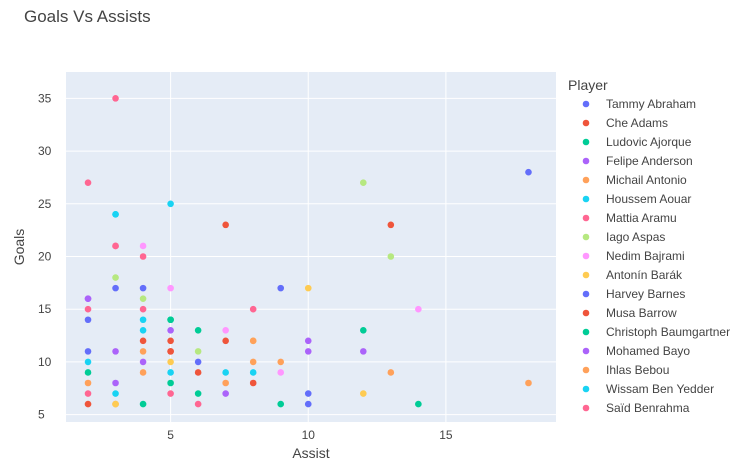 The height and width of the screenshot is (471, 751). What do you see at coordinates (648, 199) in the screenshot?
I see `legend-item-label: Houssem Aouar` at bounding box center [648, 199].